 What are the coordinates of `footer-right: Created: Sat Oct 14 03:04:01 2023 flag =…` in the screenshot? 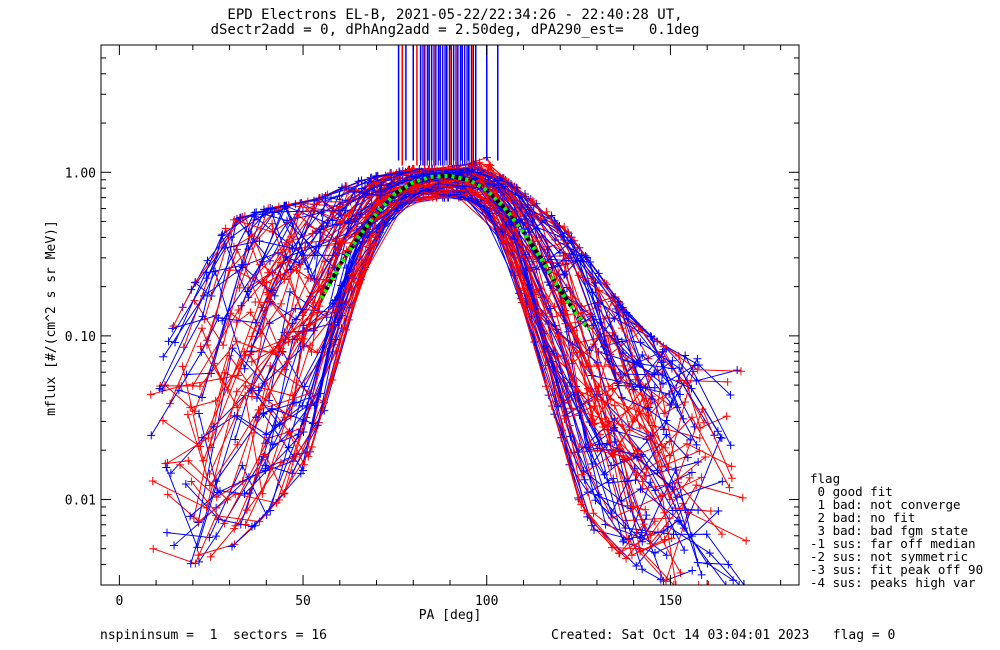 It's located at (723, 635).